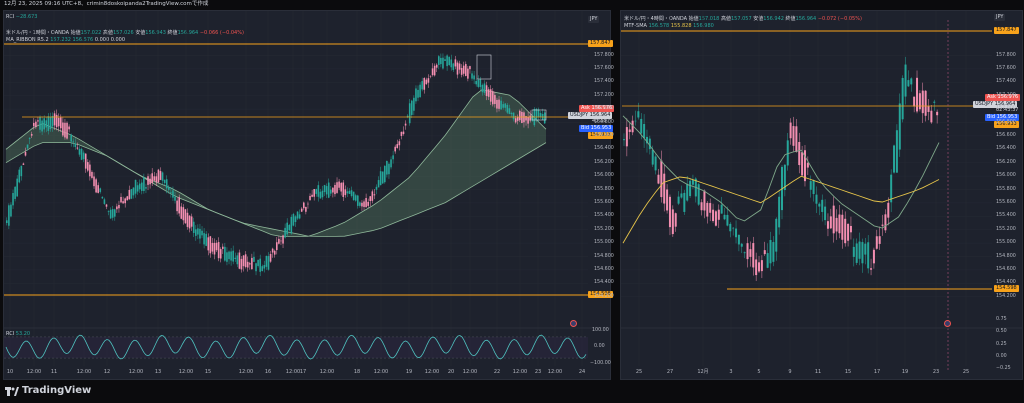  What do you see at coordinates (582, 372) in the screenshot?
I see `left-time-tick: 24` at bounding box center [582, 372].